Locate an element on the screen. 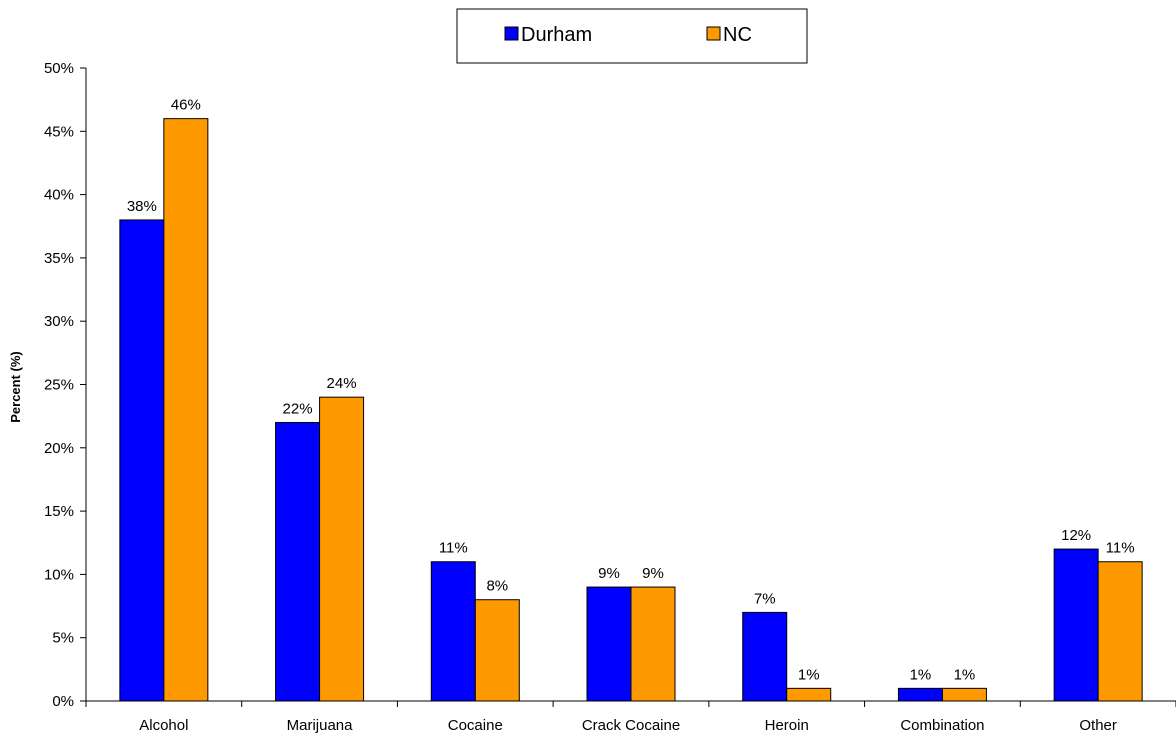 This screenshot has height=740, width=1176. y-tick-label: 30% is located at coordinates (59, 321).